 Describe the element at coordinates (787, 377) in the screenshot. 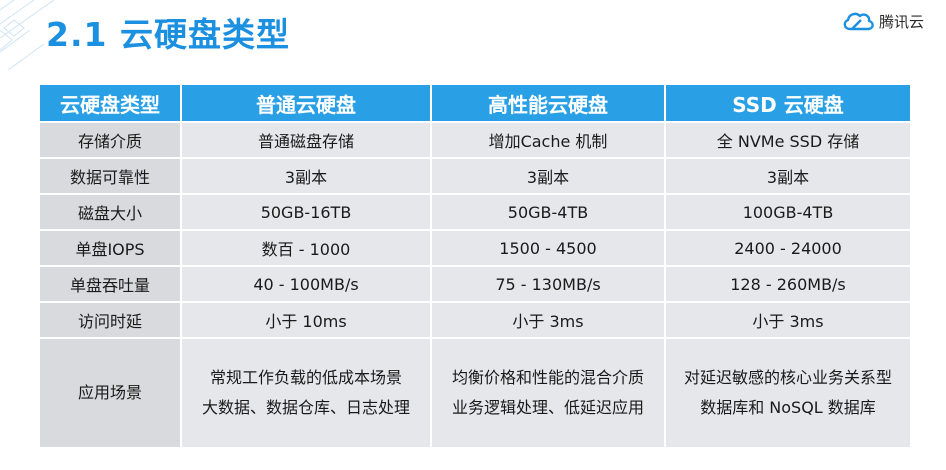

I see `usage-line: 对延迟敏感的核心业务关系型` at that location.